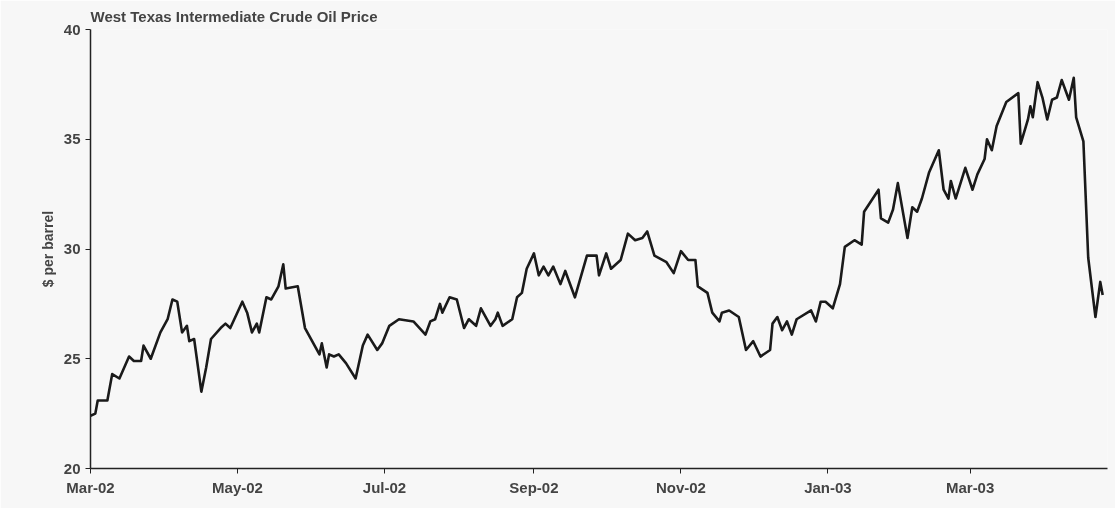  I want to click on x-tick-label: Mar-02, so click(90, 487).